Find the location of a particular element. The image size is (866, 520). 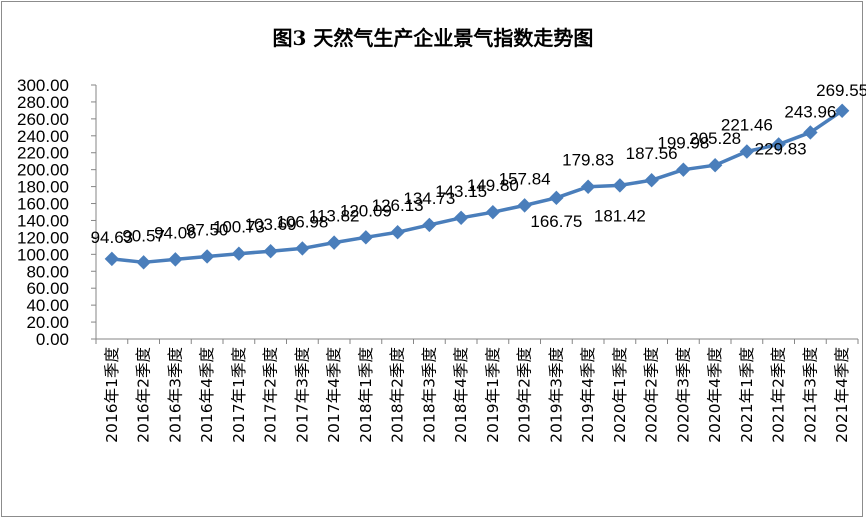

data-label: 157.84 is located at coordinates (525, 178).